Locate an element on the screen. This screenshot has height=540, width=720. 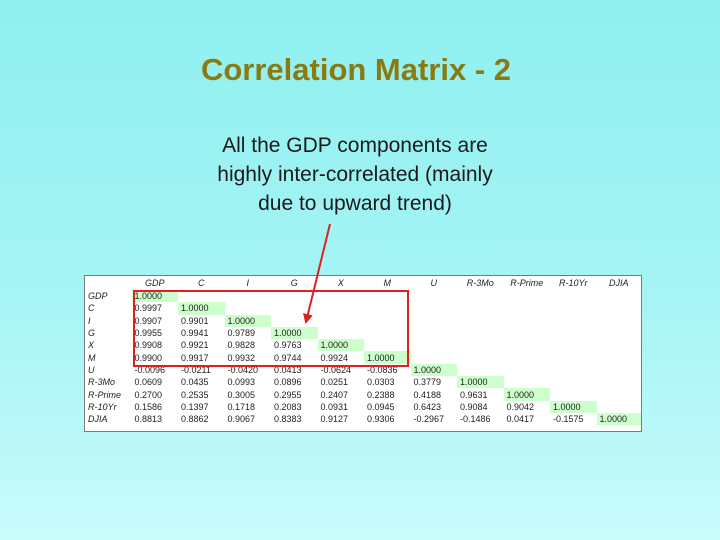
correlation-cell: 0.9306 is located at coordinates (381, 419).